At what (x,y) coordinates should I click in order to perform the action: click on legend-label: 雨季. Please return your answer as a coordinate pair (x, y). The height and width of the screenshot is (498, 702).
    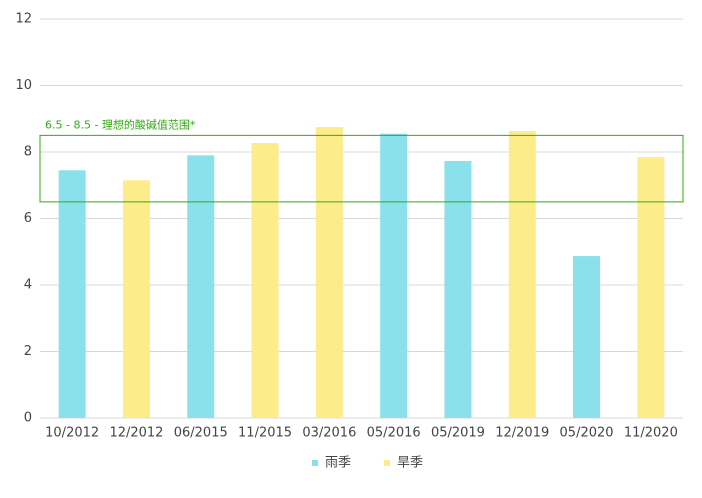
    Looking at the image, I should click on (338, 463).